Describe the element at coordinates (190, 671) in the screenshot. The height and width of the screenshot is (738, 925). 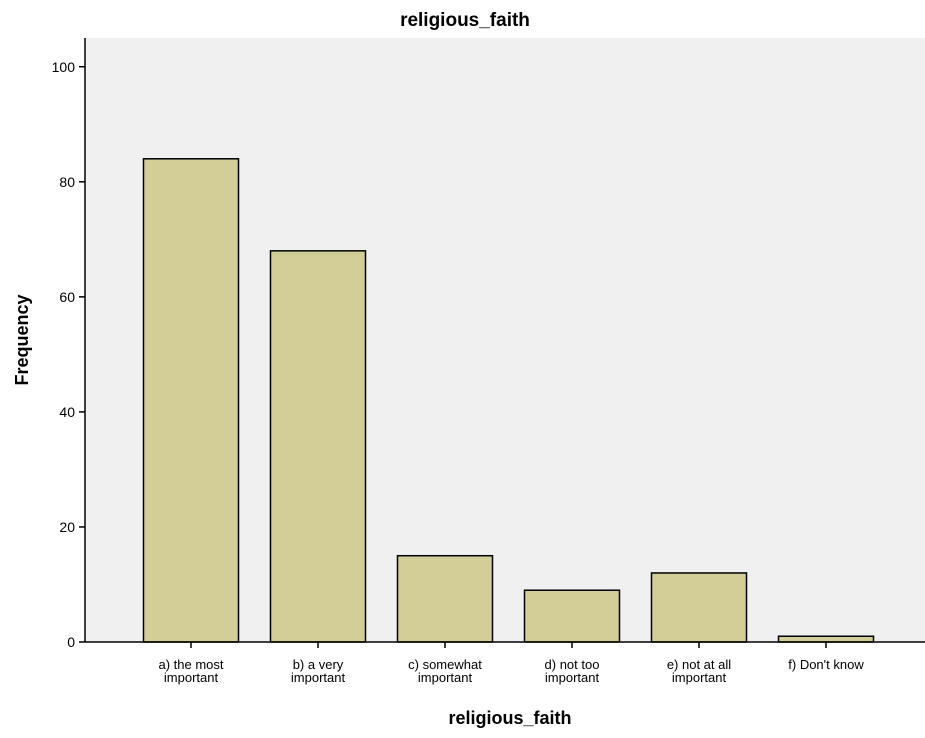
I see `x-tick-label: a) the most important` at that location.